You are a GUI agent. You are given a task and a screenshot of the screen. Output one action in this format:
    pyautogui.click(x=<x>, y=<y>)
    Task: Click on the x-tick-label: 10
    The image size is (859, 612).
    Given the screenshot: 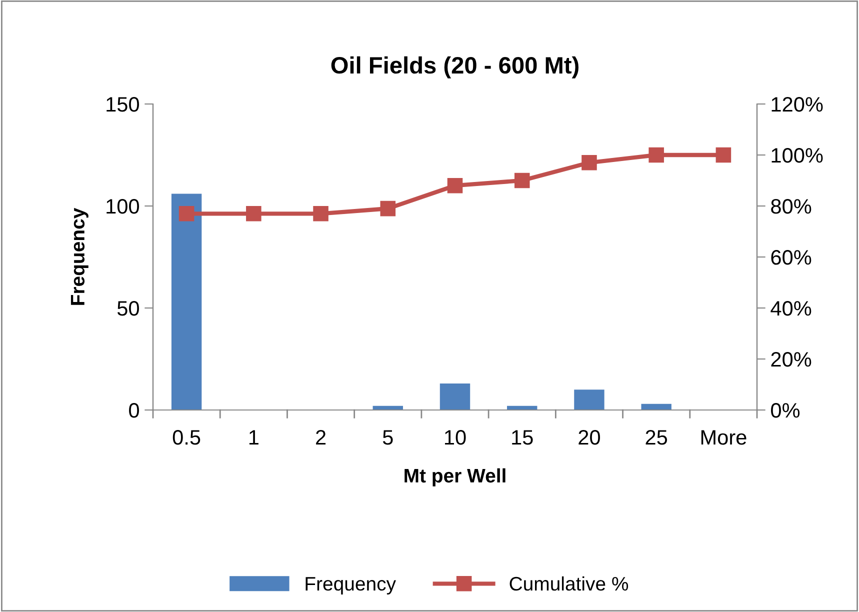 What is the action you would take?
    pyautogui.click(x=455, y=437)
    